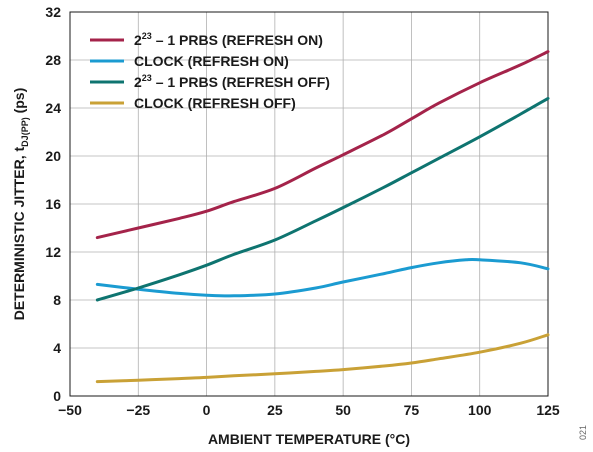 This screenshot has height=452, width=593. What do you see at coordinates (70, 410) in the screenshot?
I see `x-tick-label: −50` at bounding box center [70, 410].